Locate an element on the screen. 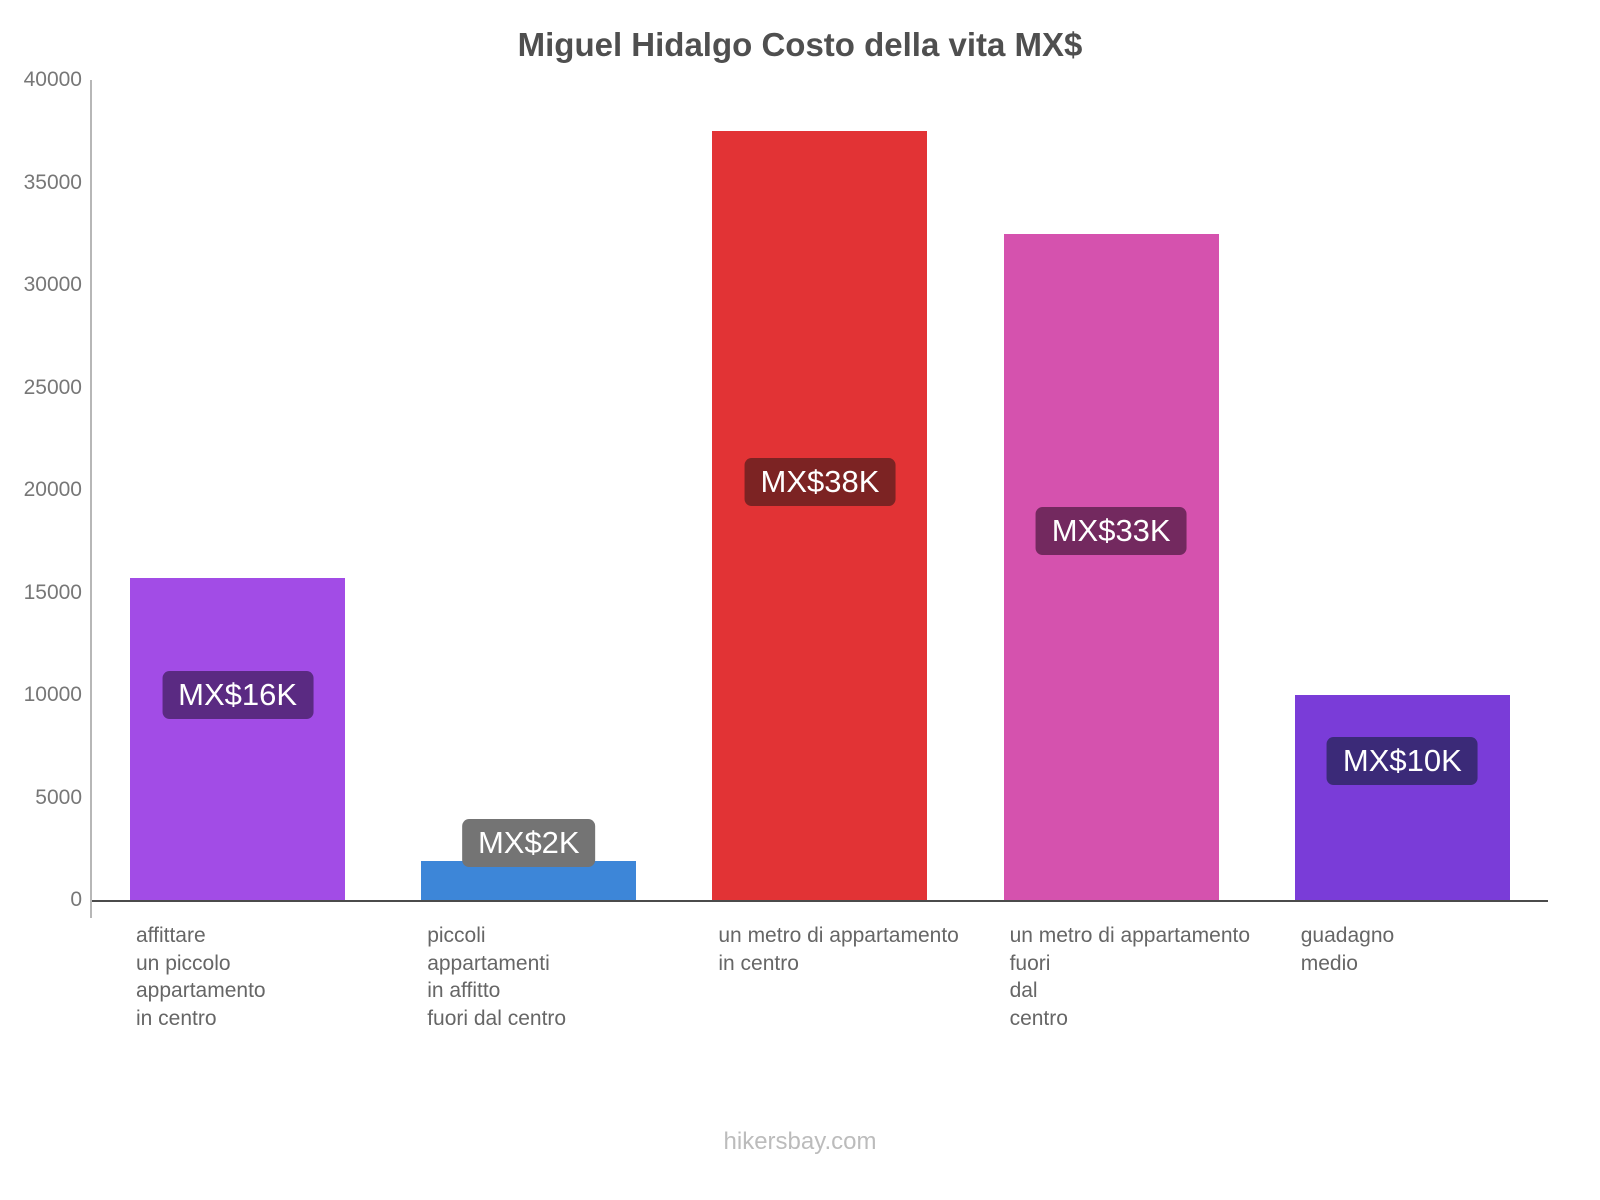 The image size is (1600, 1200). y-tick-label: 5000 is located at coordinates (58, 797).